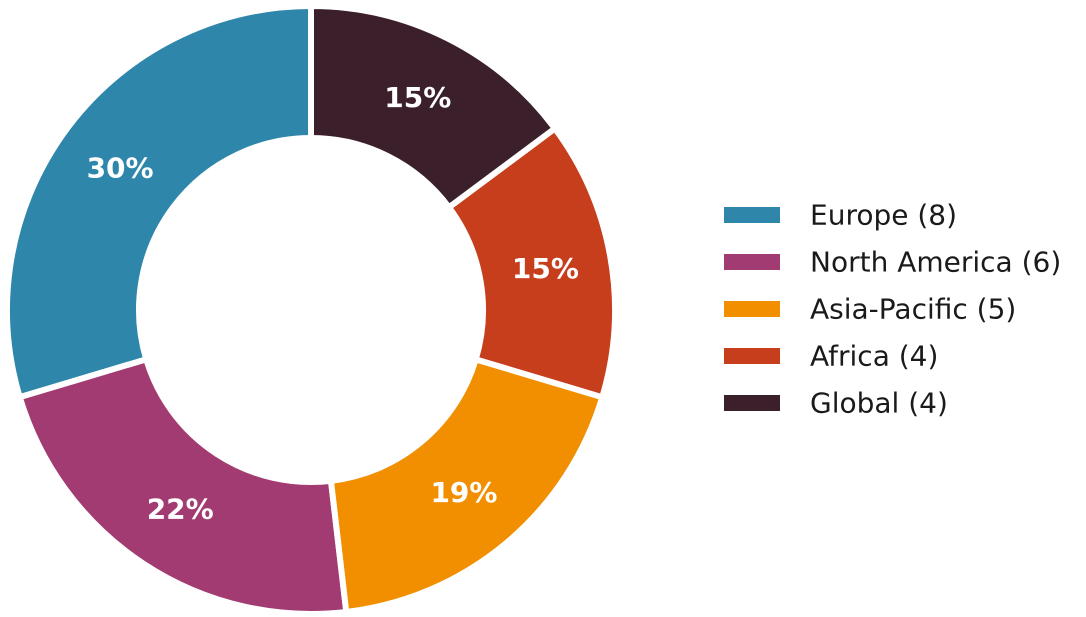  What do you see at coordinates (183, 486) in the screenshot?
I see `slice-north-america` at bounding box center [183, 486].